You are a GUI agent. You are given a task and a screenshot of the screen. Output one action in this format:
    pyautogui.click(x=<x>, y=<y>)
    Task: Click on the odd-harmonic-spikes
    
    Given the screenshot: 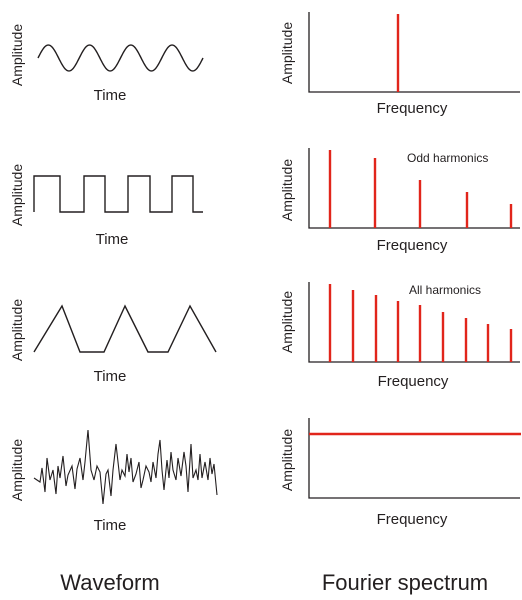 What is the action you would take?
    pyautogui.click(x=420, y=189)
    